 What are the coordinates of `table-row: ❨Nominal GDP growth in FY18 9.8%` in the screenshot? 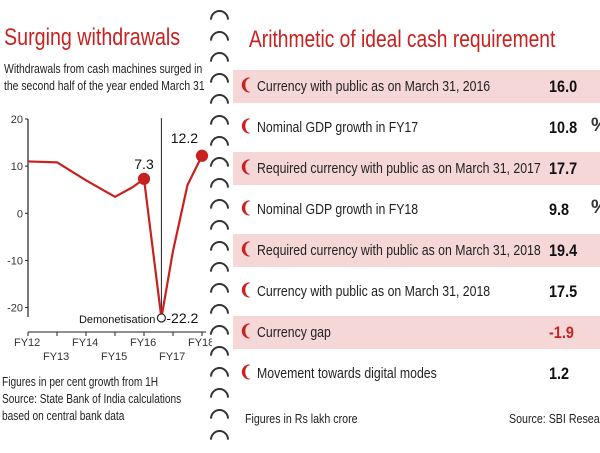 It's located at (416, 209).